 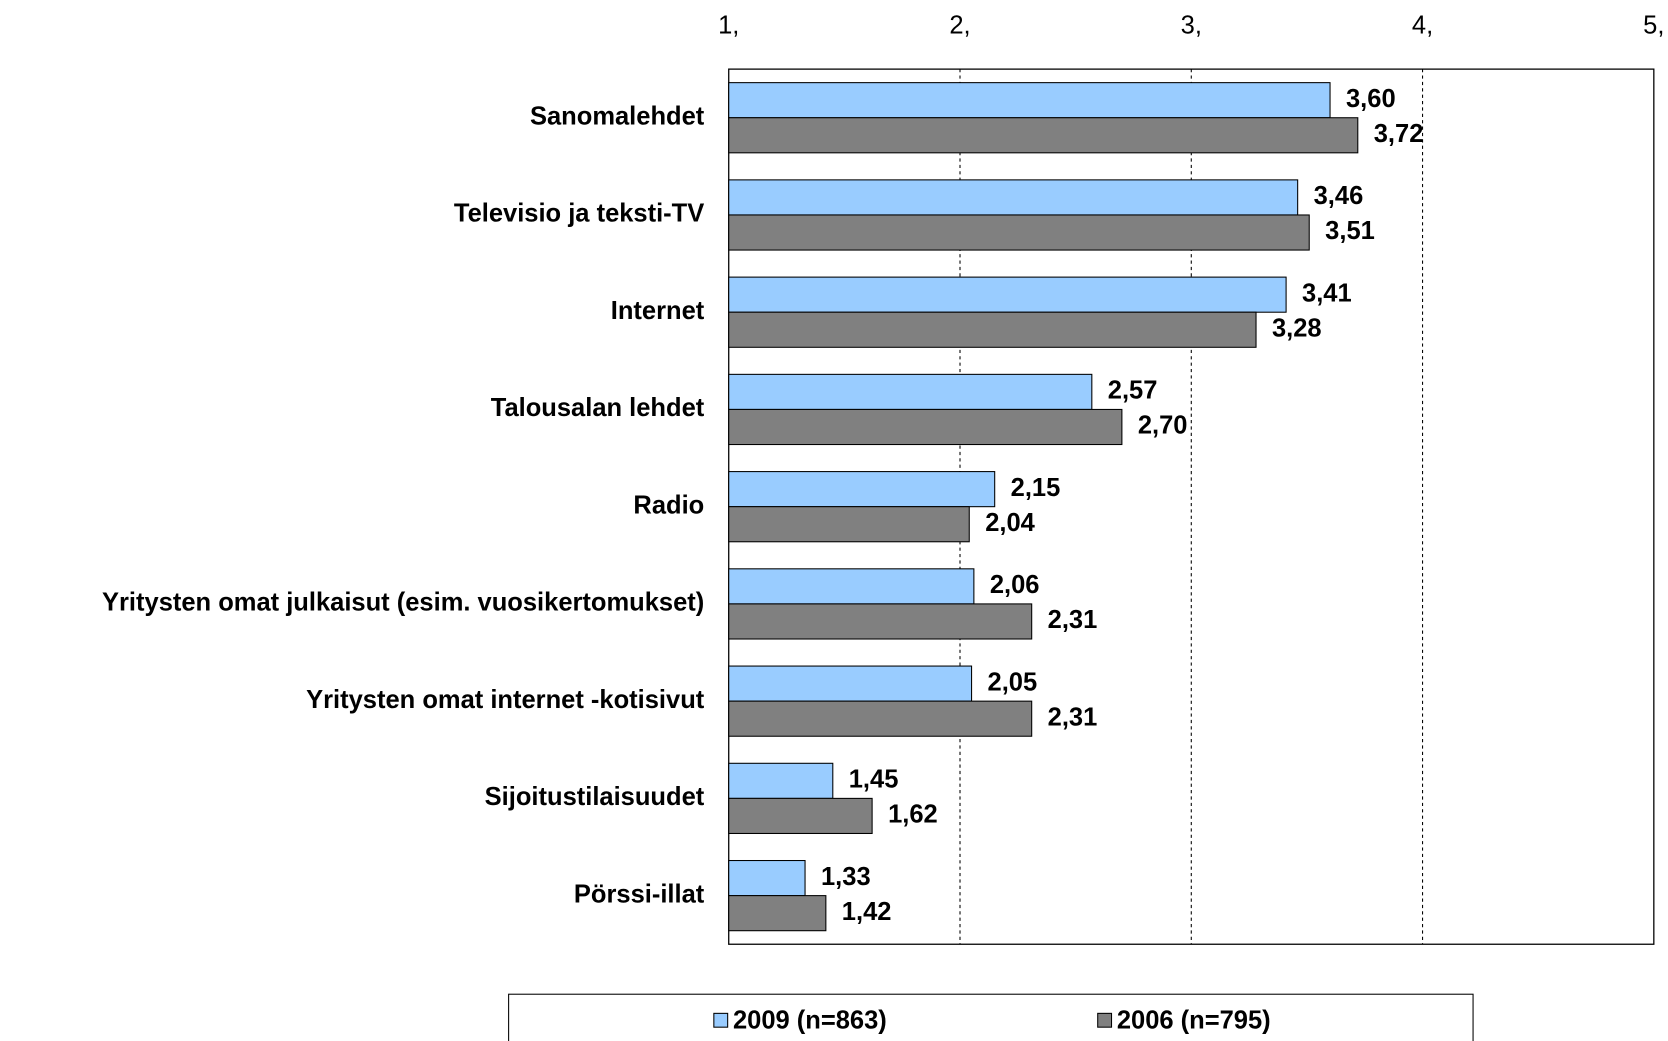 I want to click on data-label: 2,06, so click(x=1015, y=585).